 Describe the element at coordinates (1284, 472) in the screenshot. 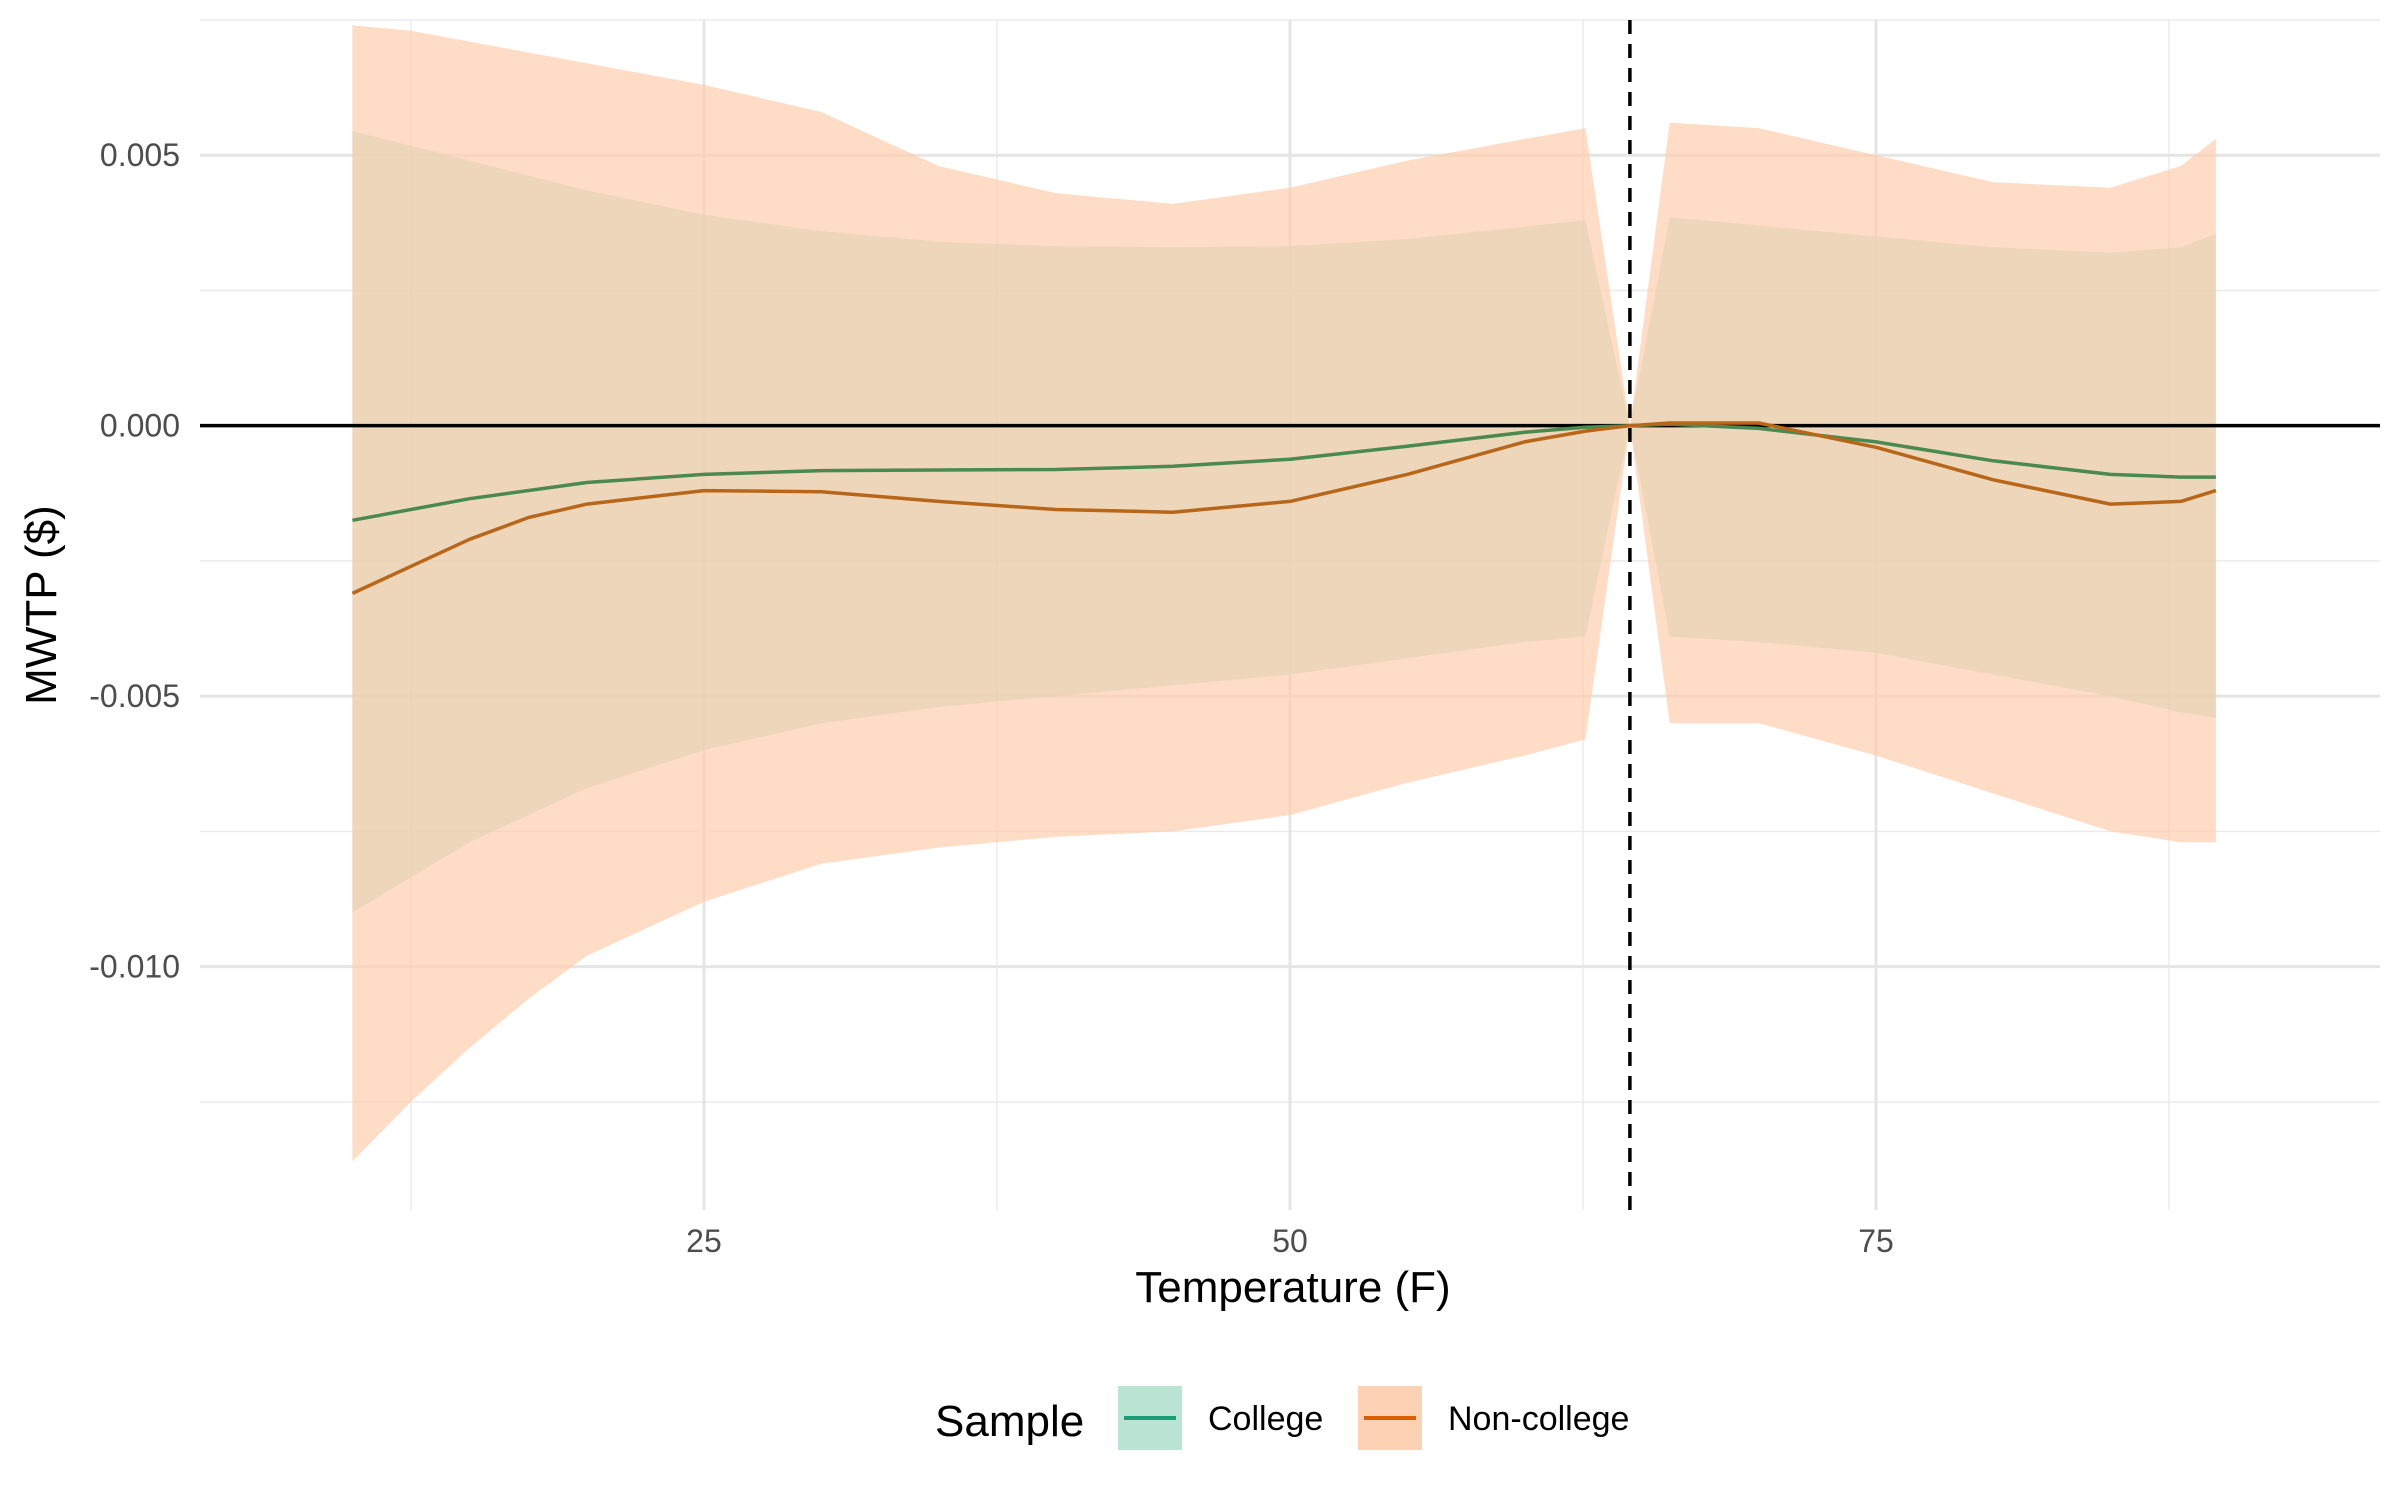

I see `line-college` at that location.